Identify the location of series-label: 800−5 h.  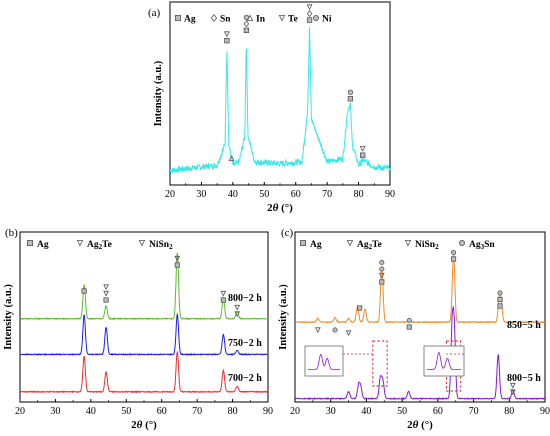
(524, 378).